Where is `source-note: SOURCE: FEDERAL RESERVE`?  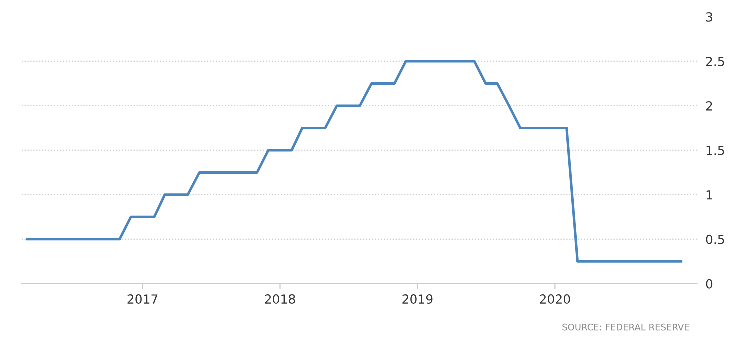 source-note: SOURCE: FEDERAL RESERVE is located at coordinates (626, 327).